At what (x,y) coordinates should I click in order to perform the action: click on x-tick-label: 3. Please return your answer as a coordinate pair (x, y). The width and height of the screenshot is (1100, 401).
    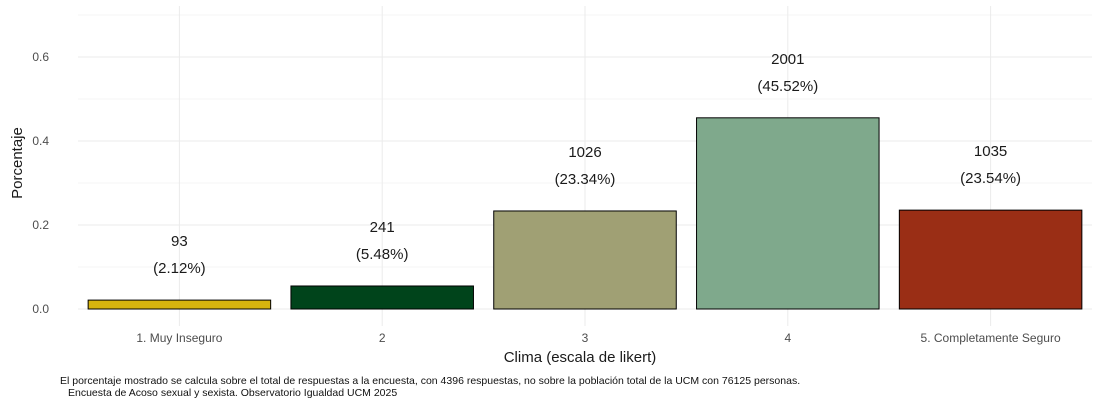
    Looking at the image, I should click on (585, 338).